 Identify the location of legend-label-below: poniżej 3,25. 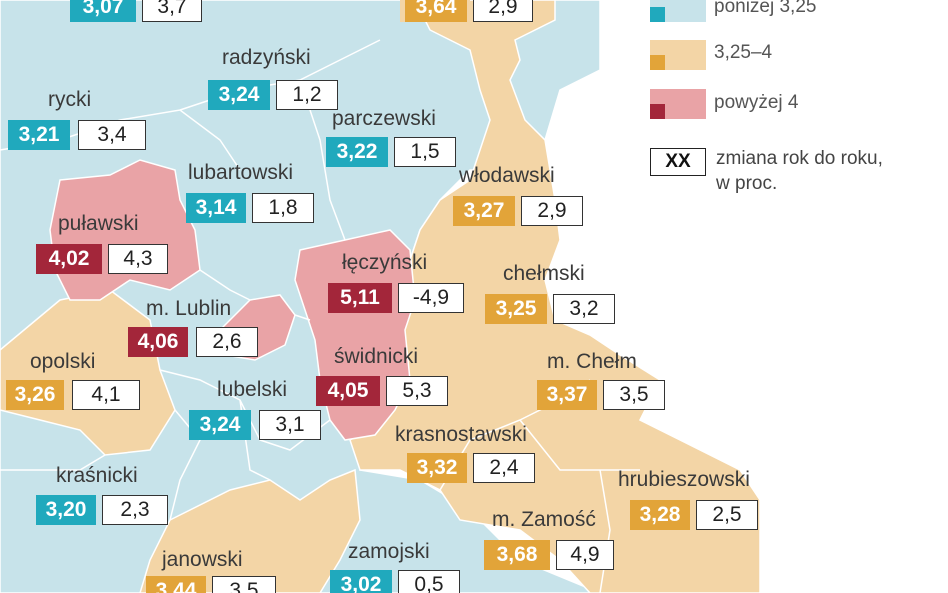
(765, 8).